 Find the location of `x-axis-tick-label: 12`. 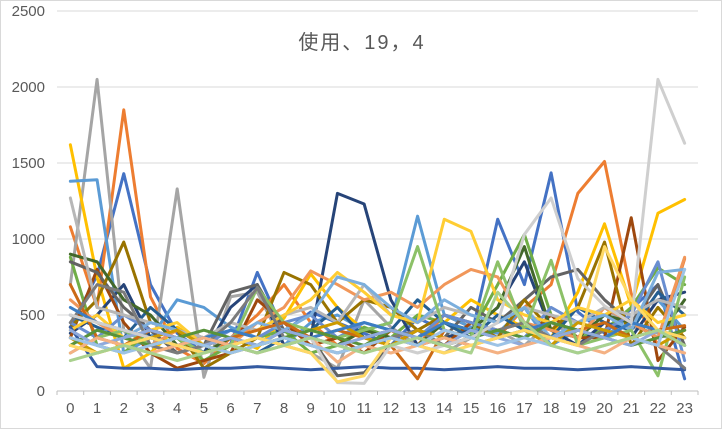

x-axis-tick-label: 12 is located at coordinates (391, 408).